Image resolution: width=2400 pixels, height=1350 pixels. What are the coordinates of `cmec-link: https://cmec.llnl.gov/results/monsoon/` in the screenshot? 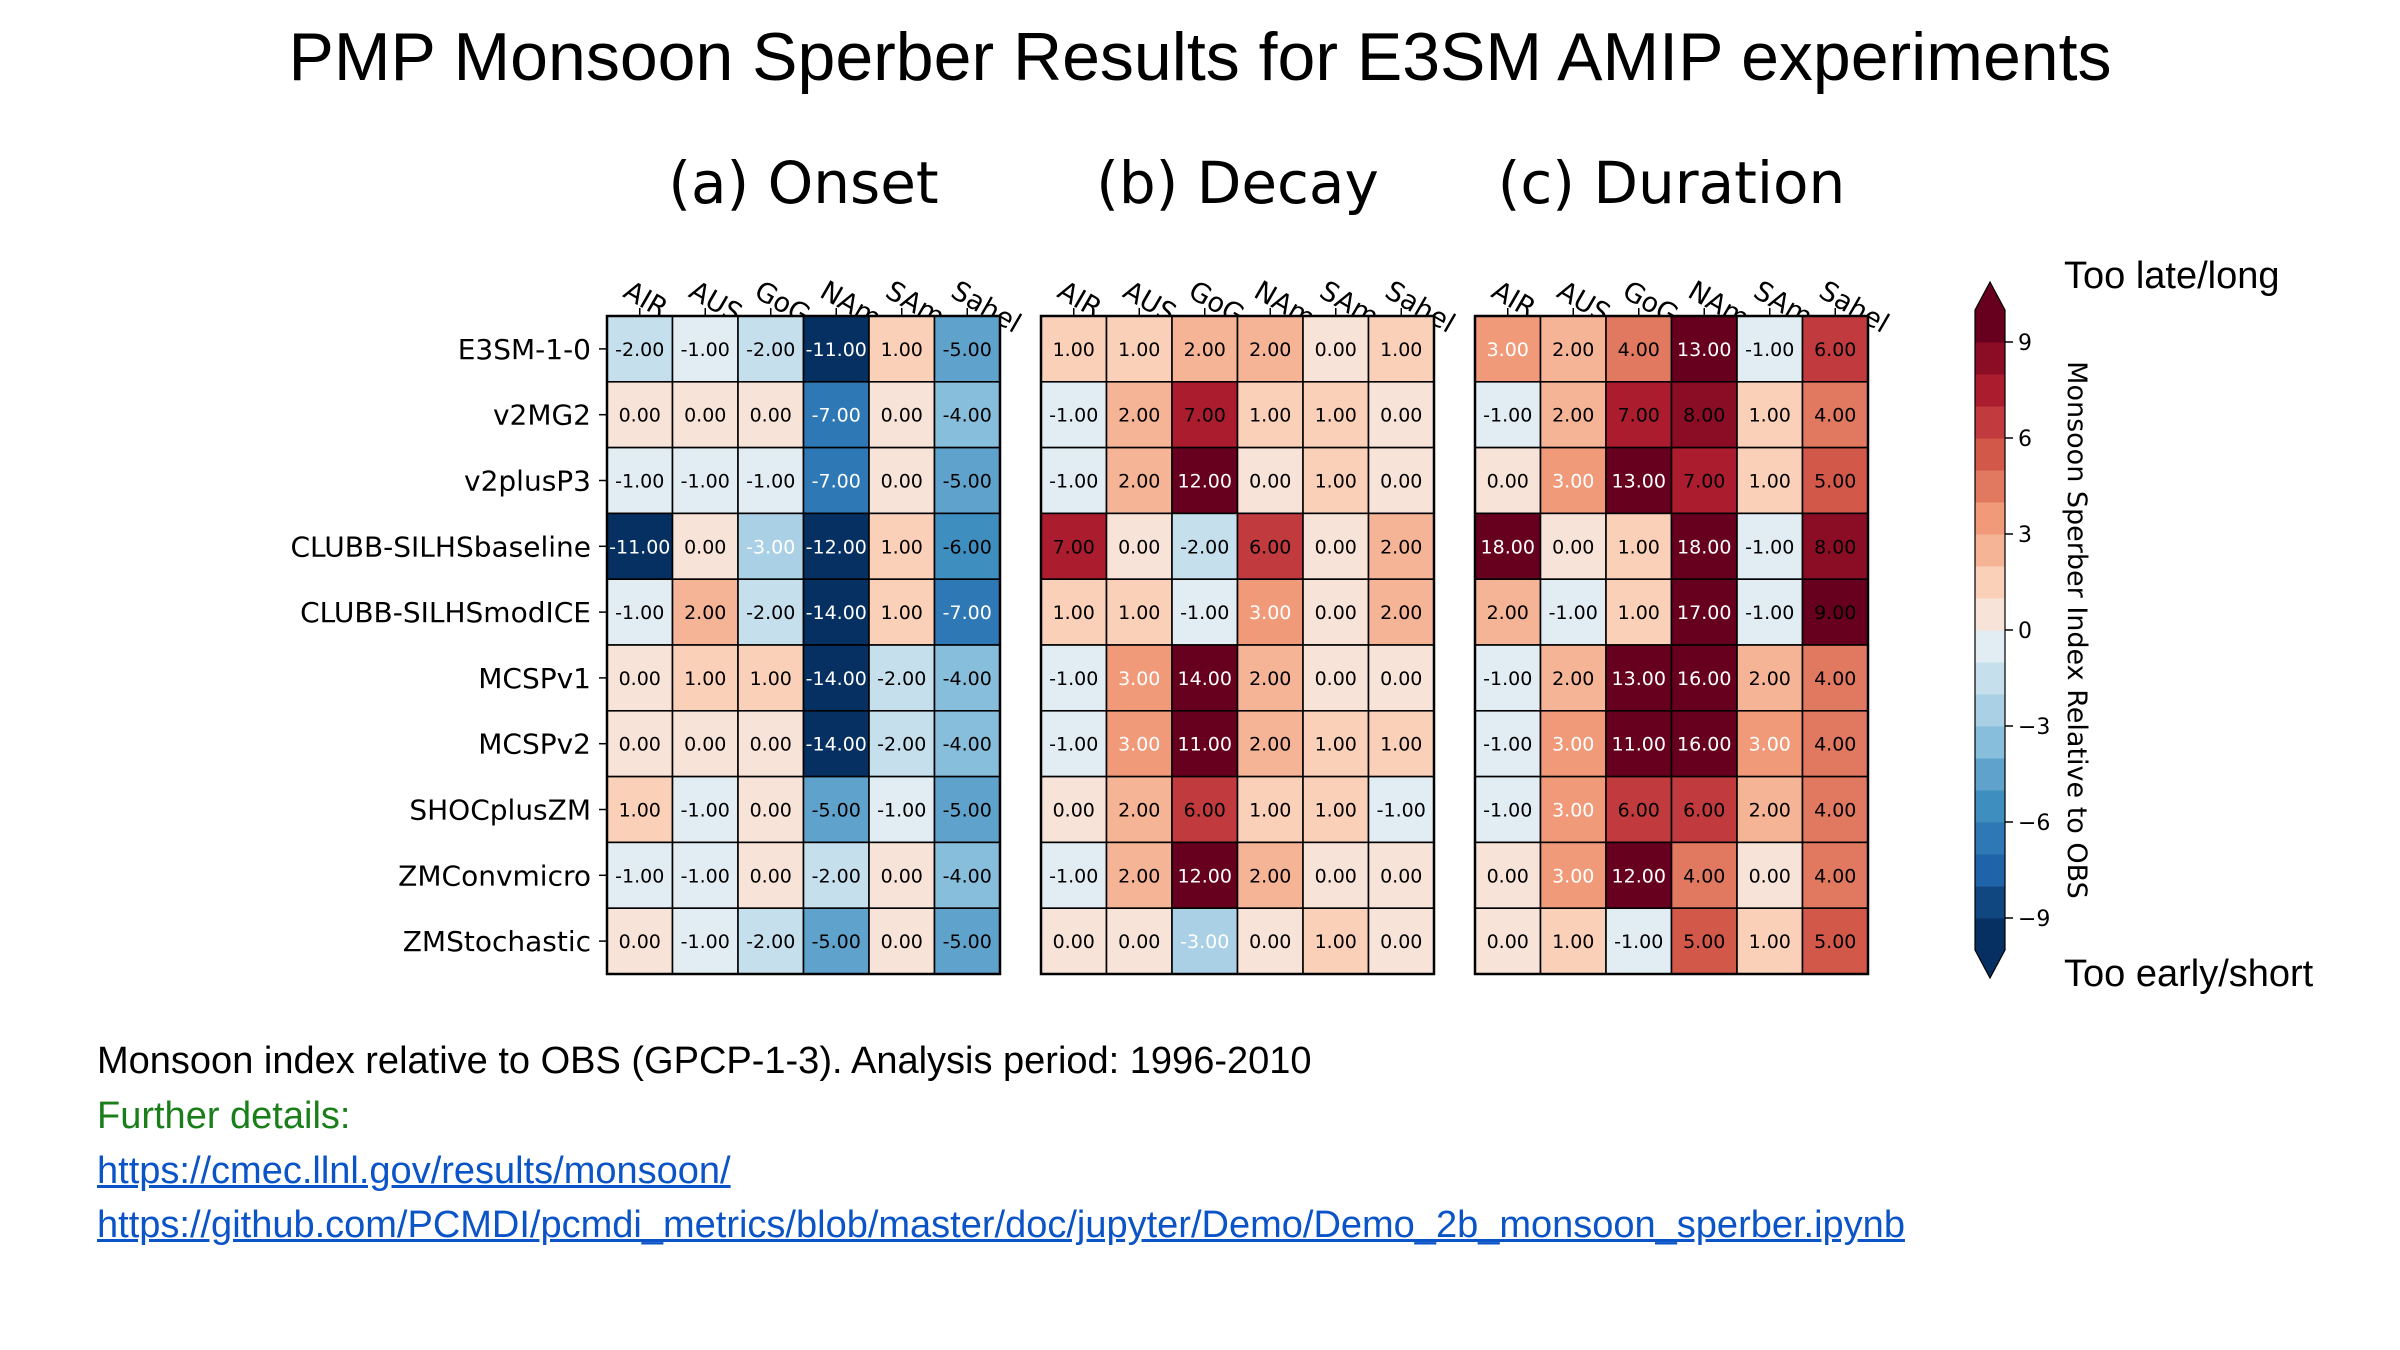 It's located at (414, 1171).